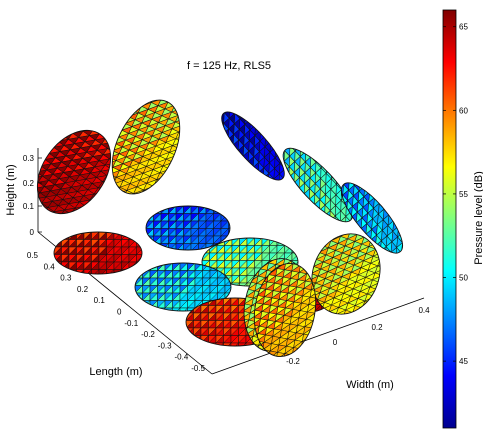 The height and width of the screenshot is (430, 483). What do you see at coordinates (115, 372) in the screenshot?
I see `y-axis-label: Length (m)` at bounding box center [115, 372].